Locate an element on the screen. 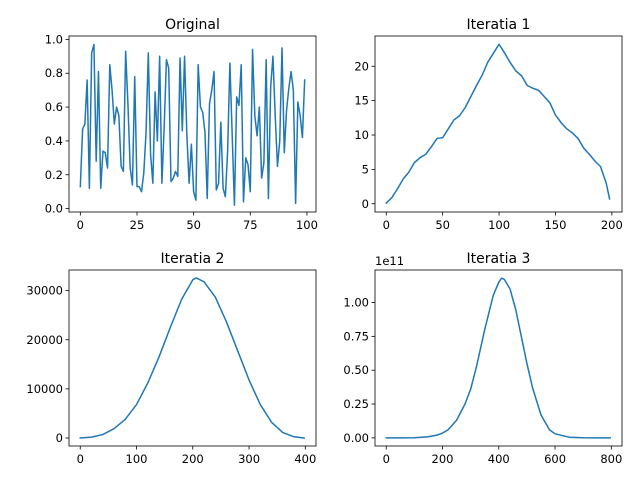 This screenshot has width=640, height=480. x-tick-label: 800 is located at coordinates (611, 459).